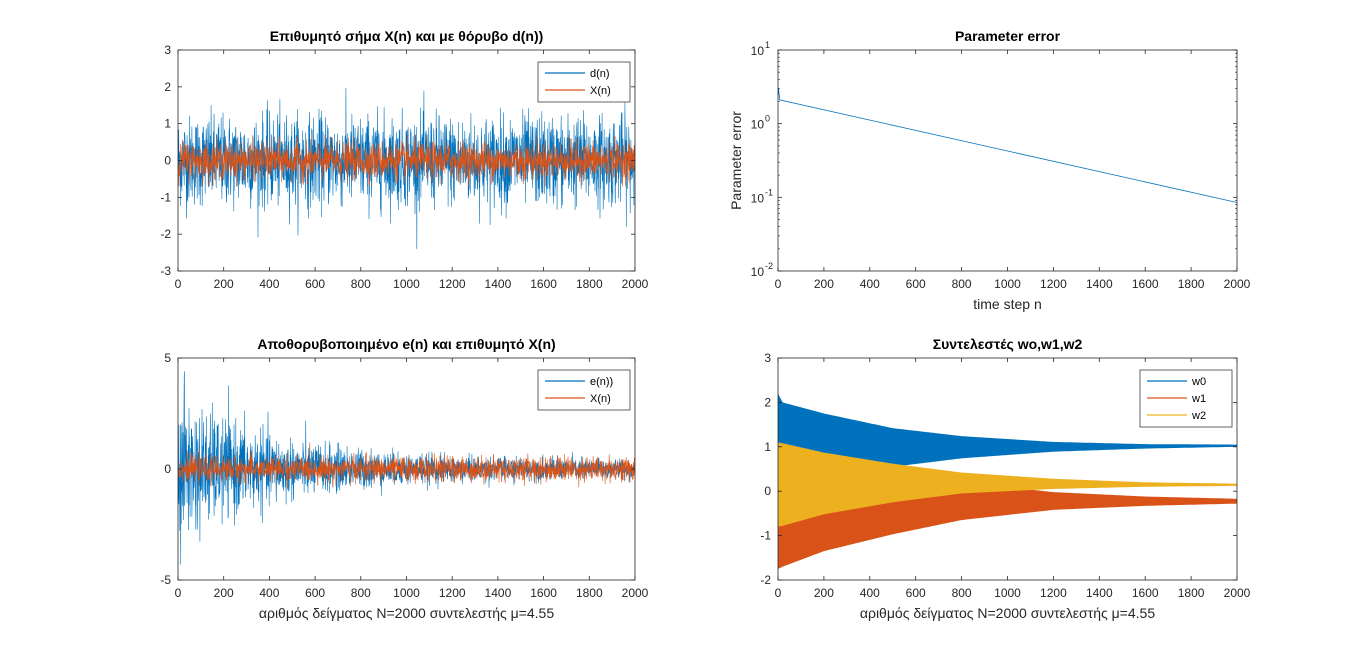 The height and width of the screenshot is (651, 1366). What do you see at coordinates (1198, 382) in the screenshot?
I see `legend-label: w0` at bounding box center [1198, 382].